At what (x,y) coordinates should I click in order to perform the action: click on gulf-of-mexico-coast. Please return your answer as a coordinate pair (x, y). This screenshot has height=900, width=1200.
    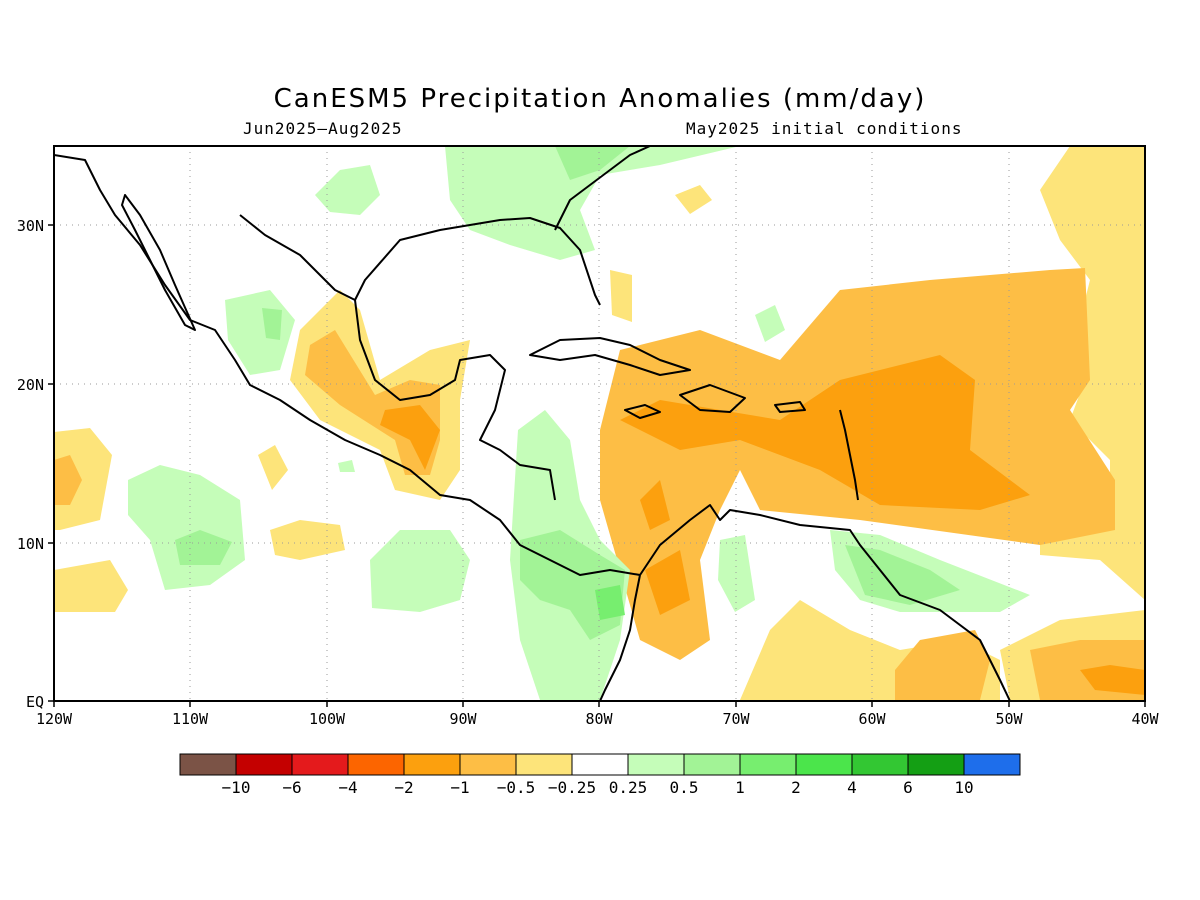
    Looking at the image, I should click on (420, 260).